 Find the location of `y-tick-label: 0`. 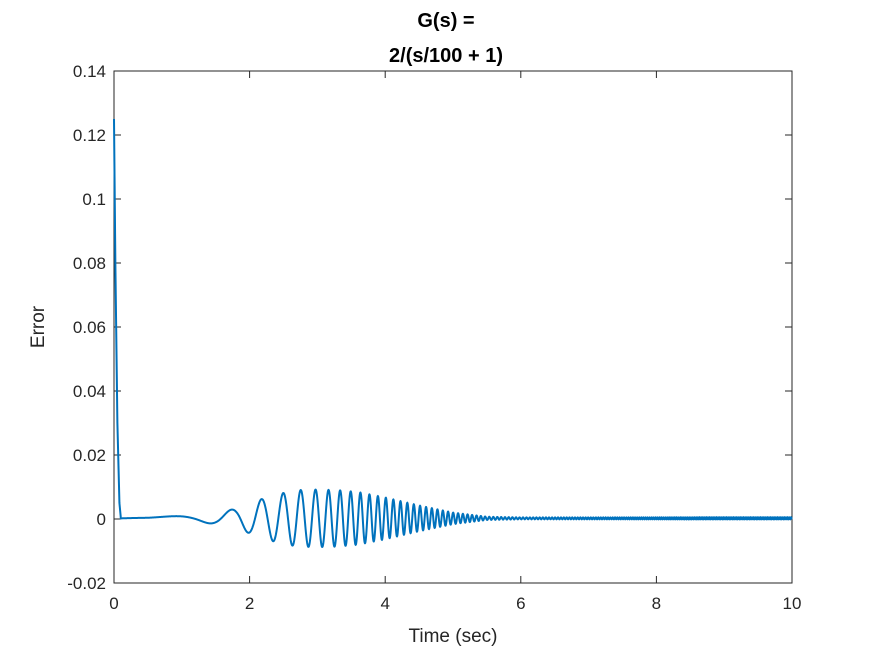

y-tick-label: 0 is located at coordinates (101, 519).